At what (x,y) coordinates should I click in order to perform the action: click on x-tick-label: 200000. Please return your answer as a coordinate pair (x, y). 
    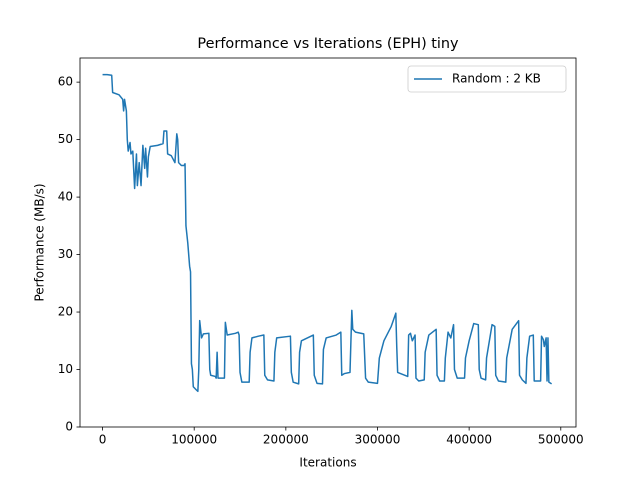
    Looking at the image, I should click on (286, 440).